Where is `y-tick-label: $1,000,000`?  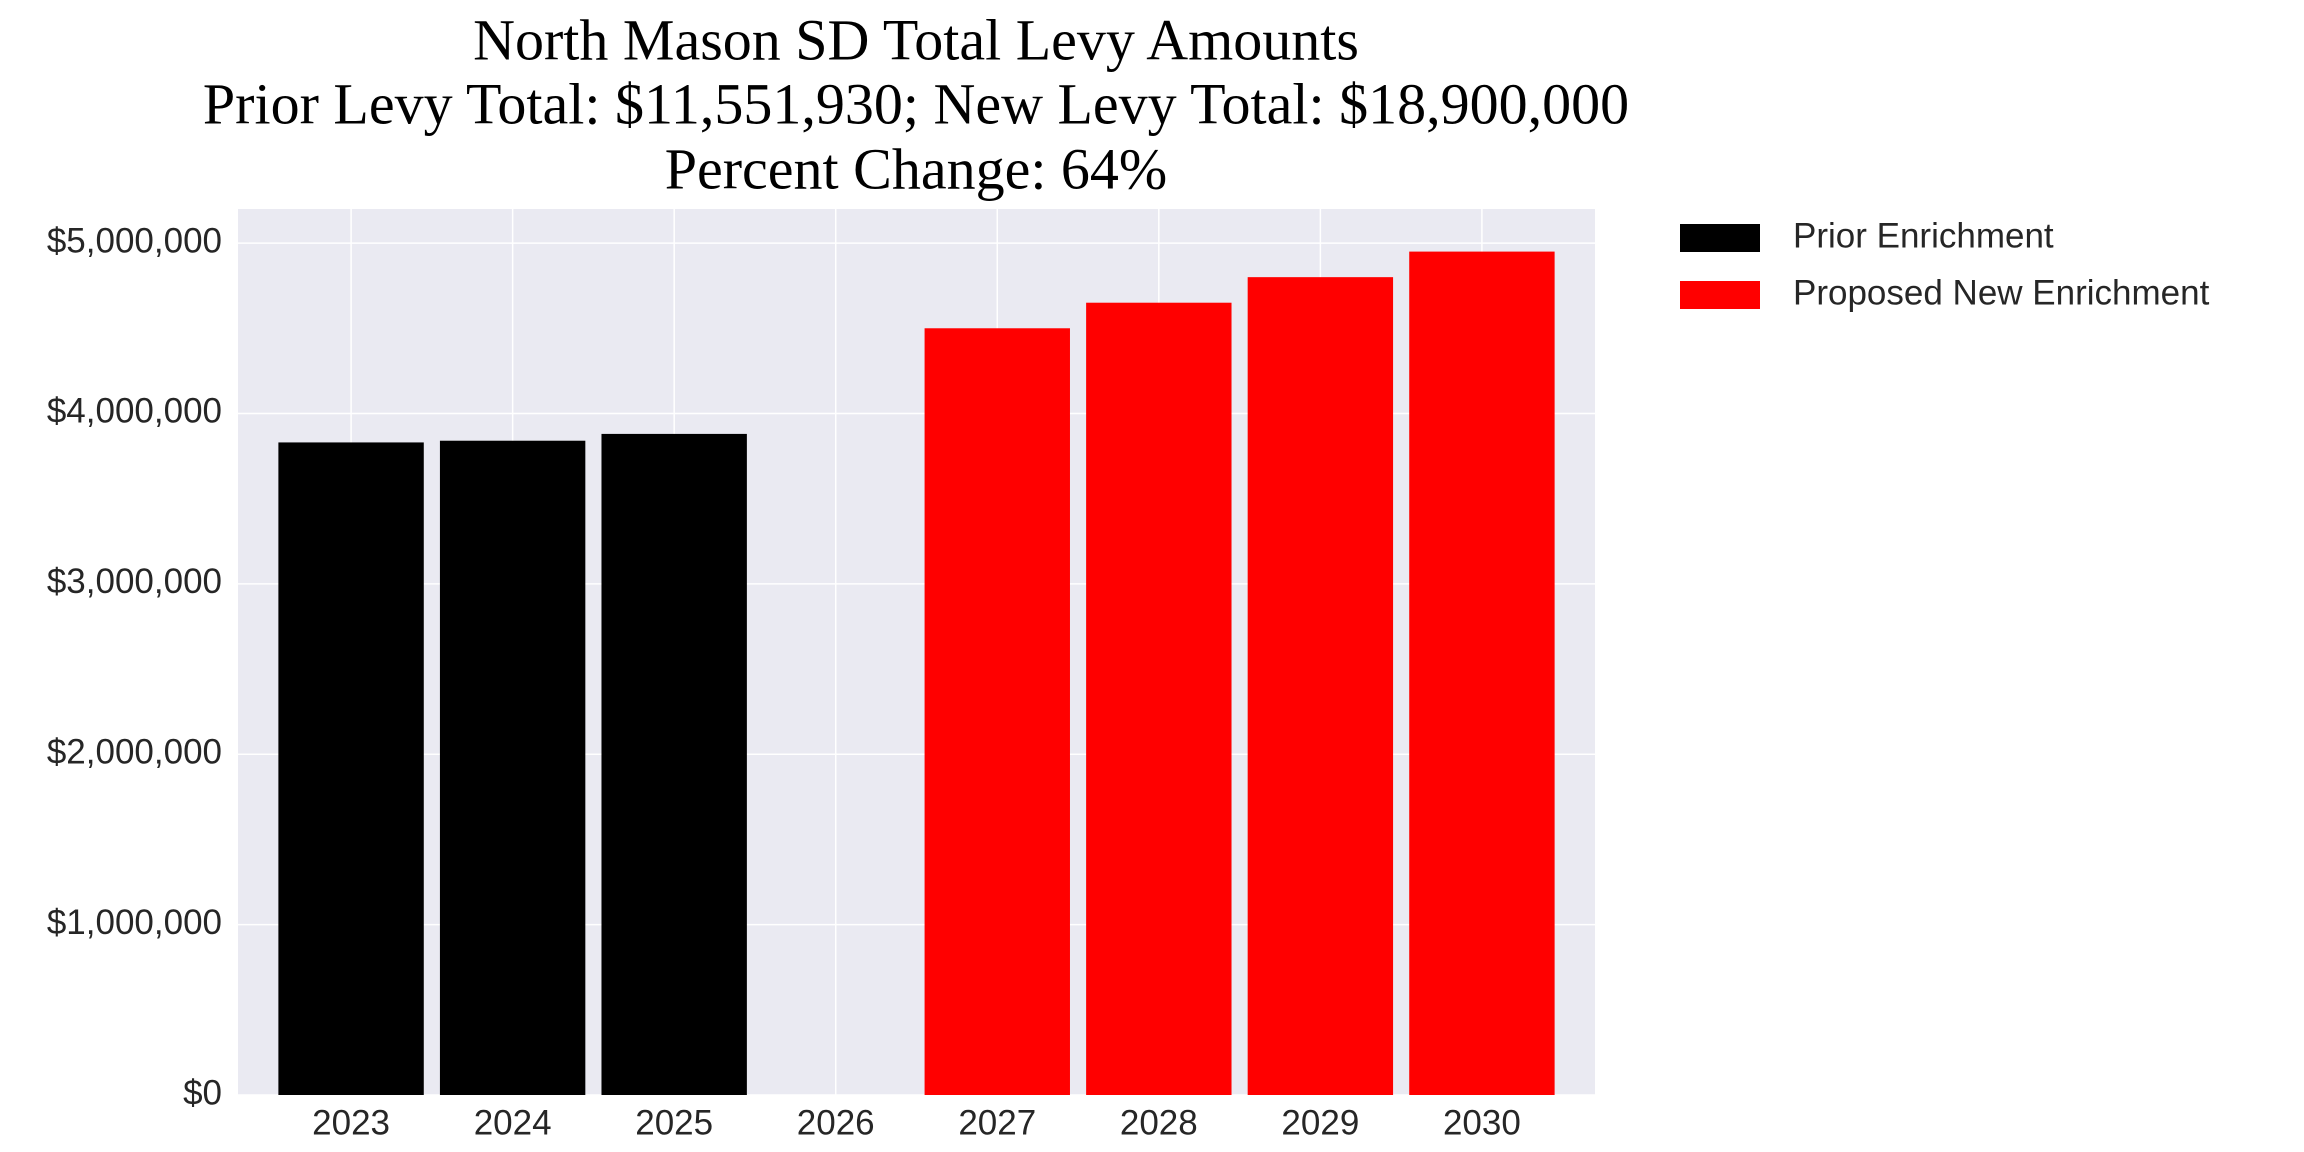
y-tick-label: $1,000,000 is located at coordinates (134, 922).